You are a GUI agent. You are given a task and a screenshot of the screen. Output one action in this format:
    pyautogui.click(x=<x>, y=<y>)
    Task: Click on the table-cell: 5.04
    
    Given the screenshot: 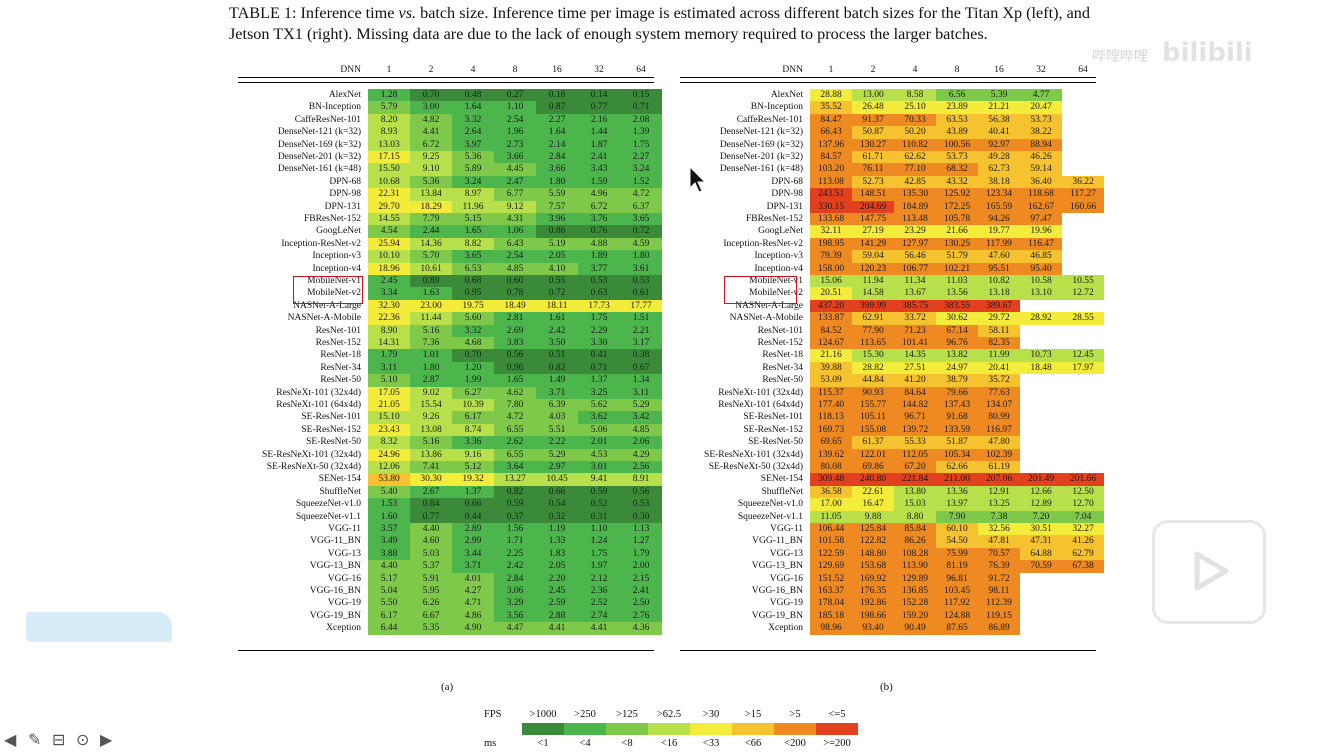 What is the action you would take?
    pyautogui.click(x=389, y=591)
    